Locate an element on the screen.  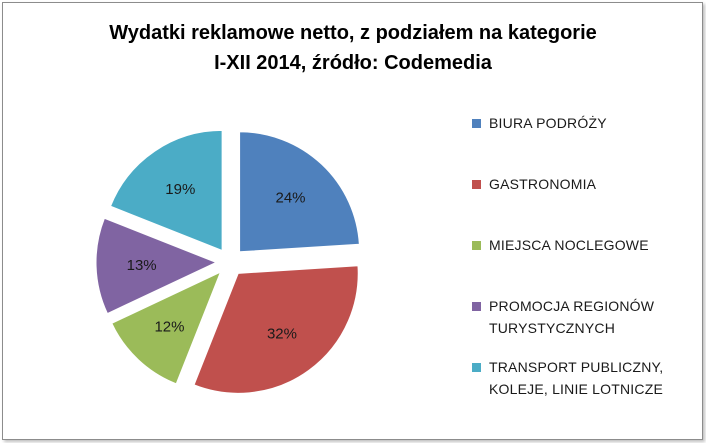
legend-label-line: MIEJSCA NOCLEGOWE is located at coordinates (569, 245).